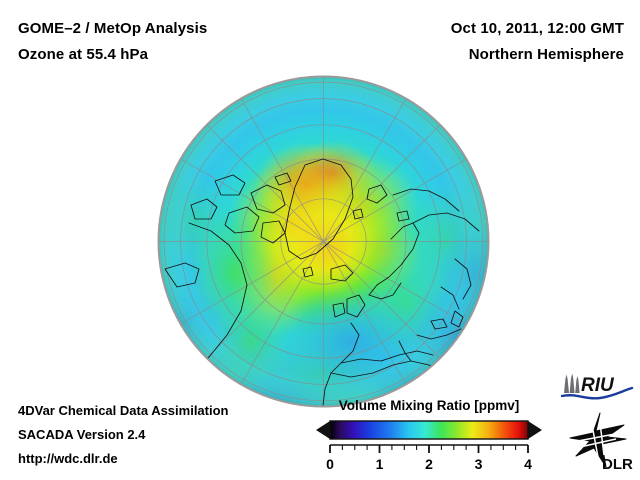 The height and width of the screenshot is (480, 640). I want to click on page-title-line1: GOME–2 / MetOp Analysis, so click(113, 28).